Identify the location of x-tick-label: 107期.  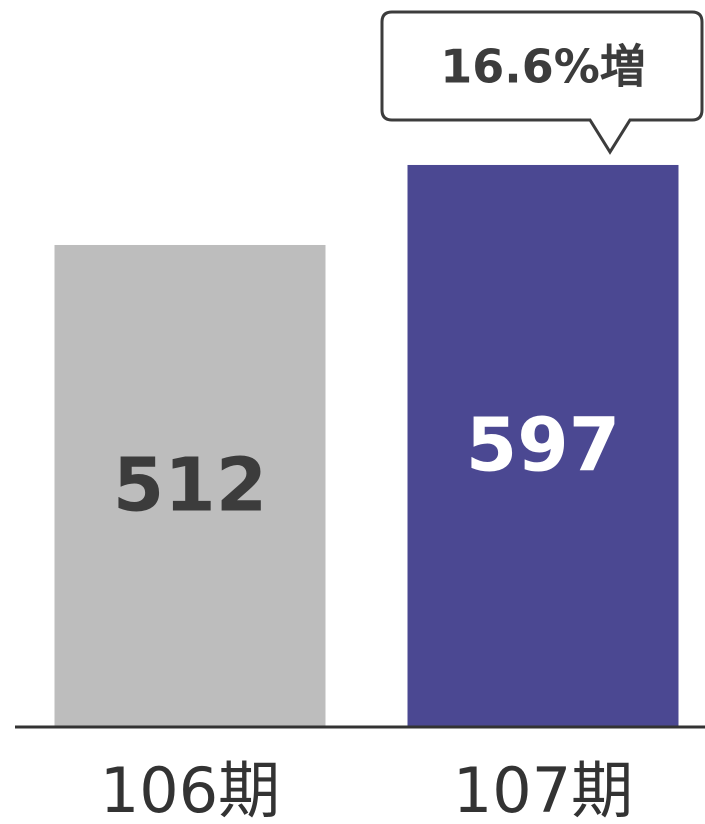
(543, 789).